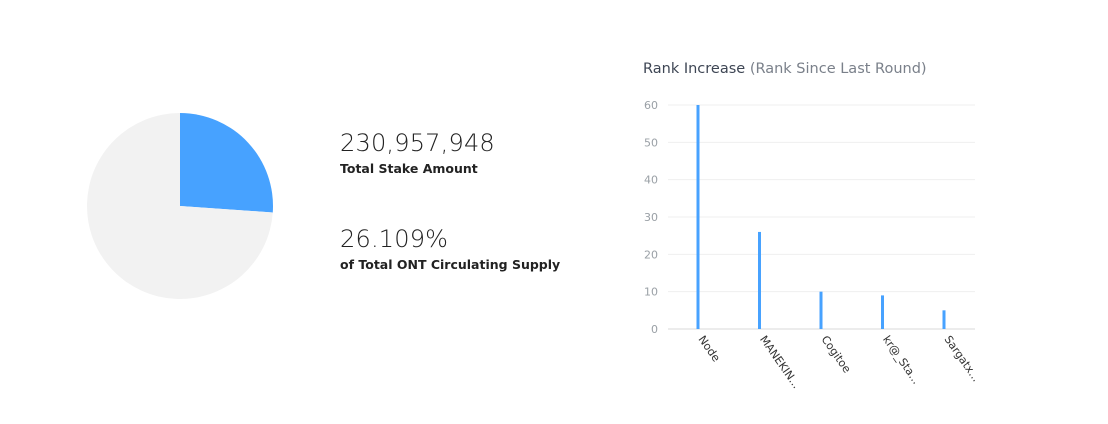  Describe the element at coordinates (838, 69) in the screenshot. I see `chart-subtitle: (Rank Since Last Round)` at that location.